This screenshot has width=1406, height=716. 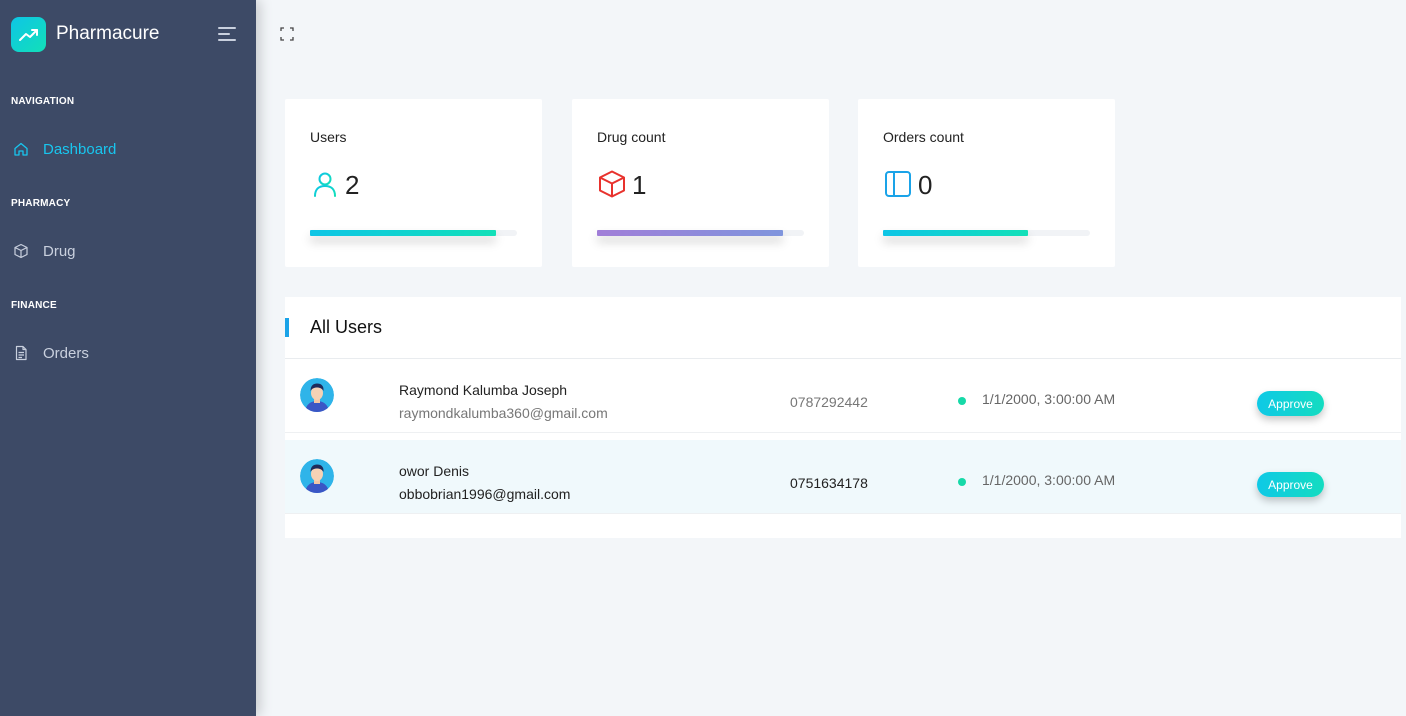 I want to click on menu-toggle-icon, so click(x=227, y=34).